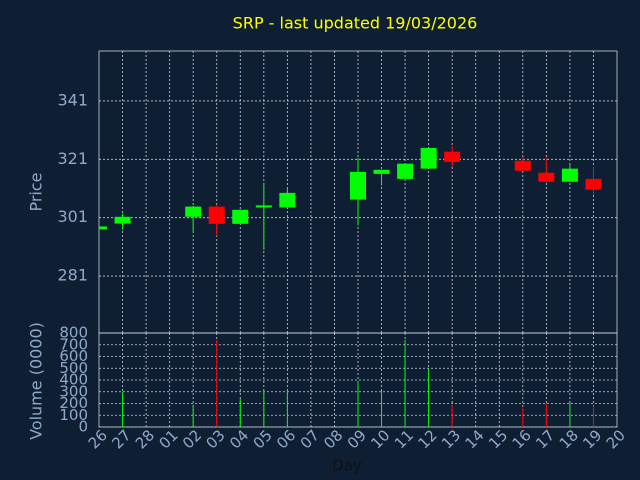 Image resolution: width=640 pixels, height=480 pixels. I want to click on y-tick-label: 321, so click(72, 158).